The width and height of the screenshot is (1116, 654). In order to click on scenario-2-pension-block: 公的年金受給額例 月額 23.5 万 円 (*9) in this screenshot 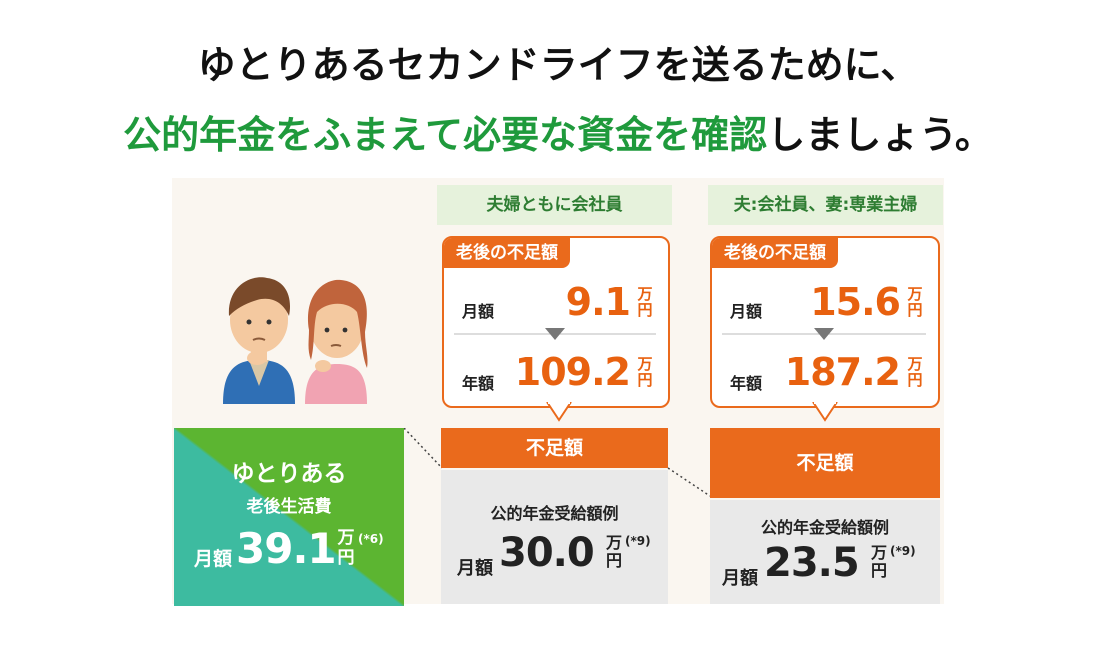, I will do `click(825, 552)`.